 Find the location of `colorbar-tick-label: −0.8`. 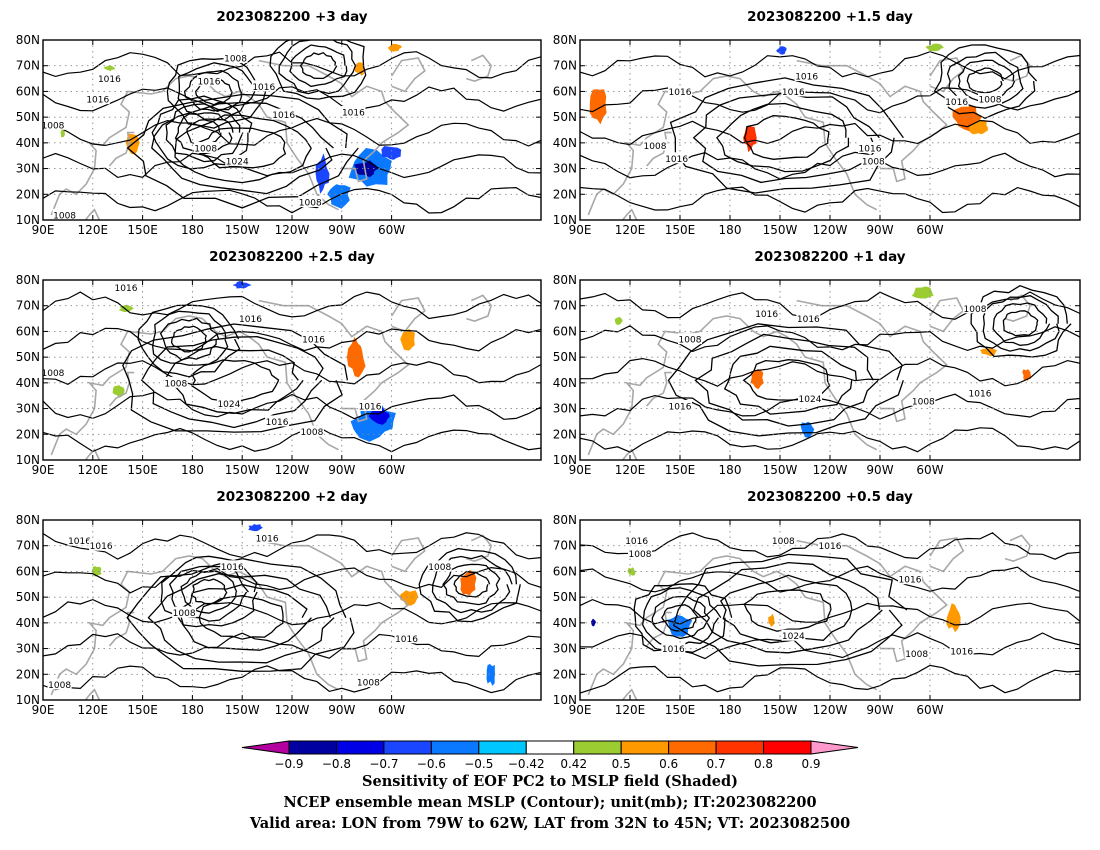

colorbar-tick-label: −0.8 is located at coordinates (336, 764).